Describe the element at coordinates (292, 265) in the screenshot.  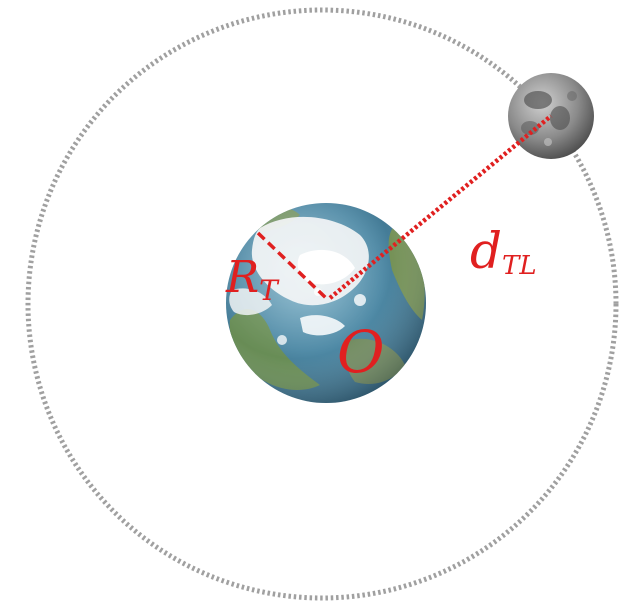
I see `earth-radius-line` at that location.